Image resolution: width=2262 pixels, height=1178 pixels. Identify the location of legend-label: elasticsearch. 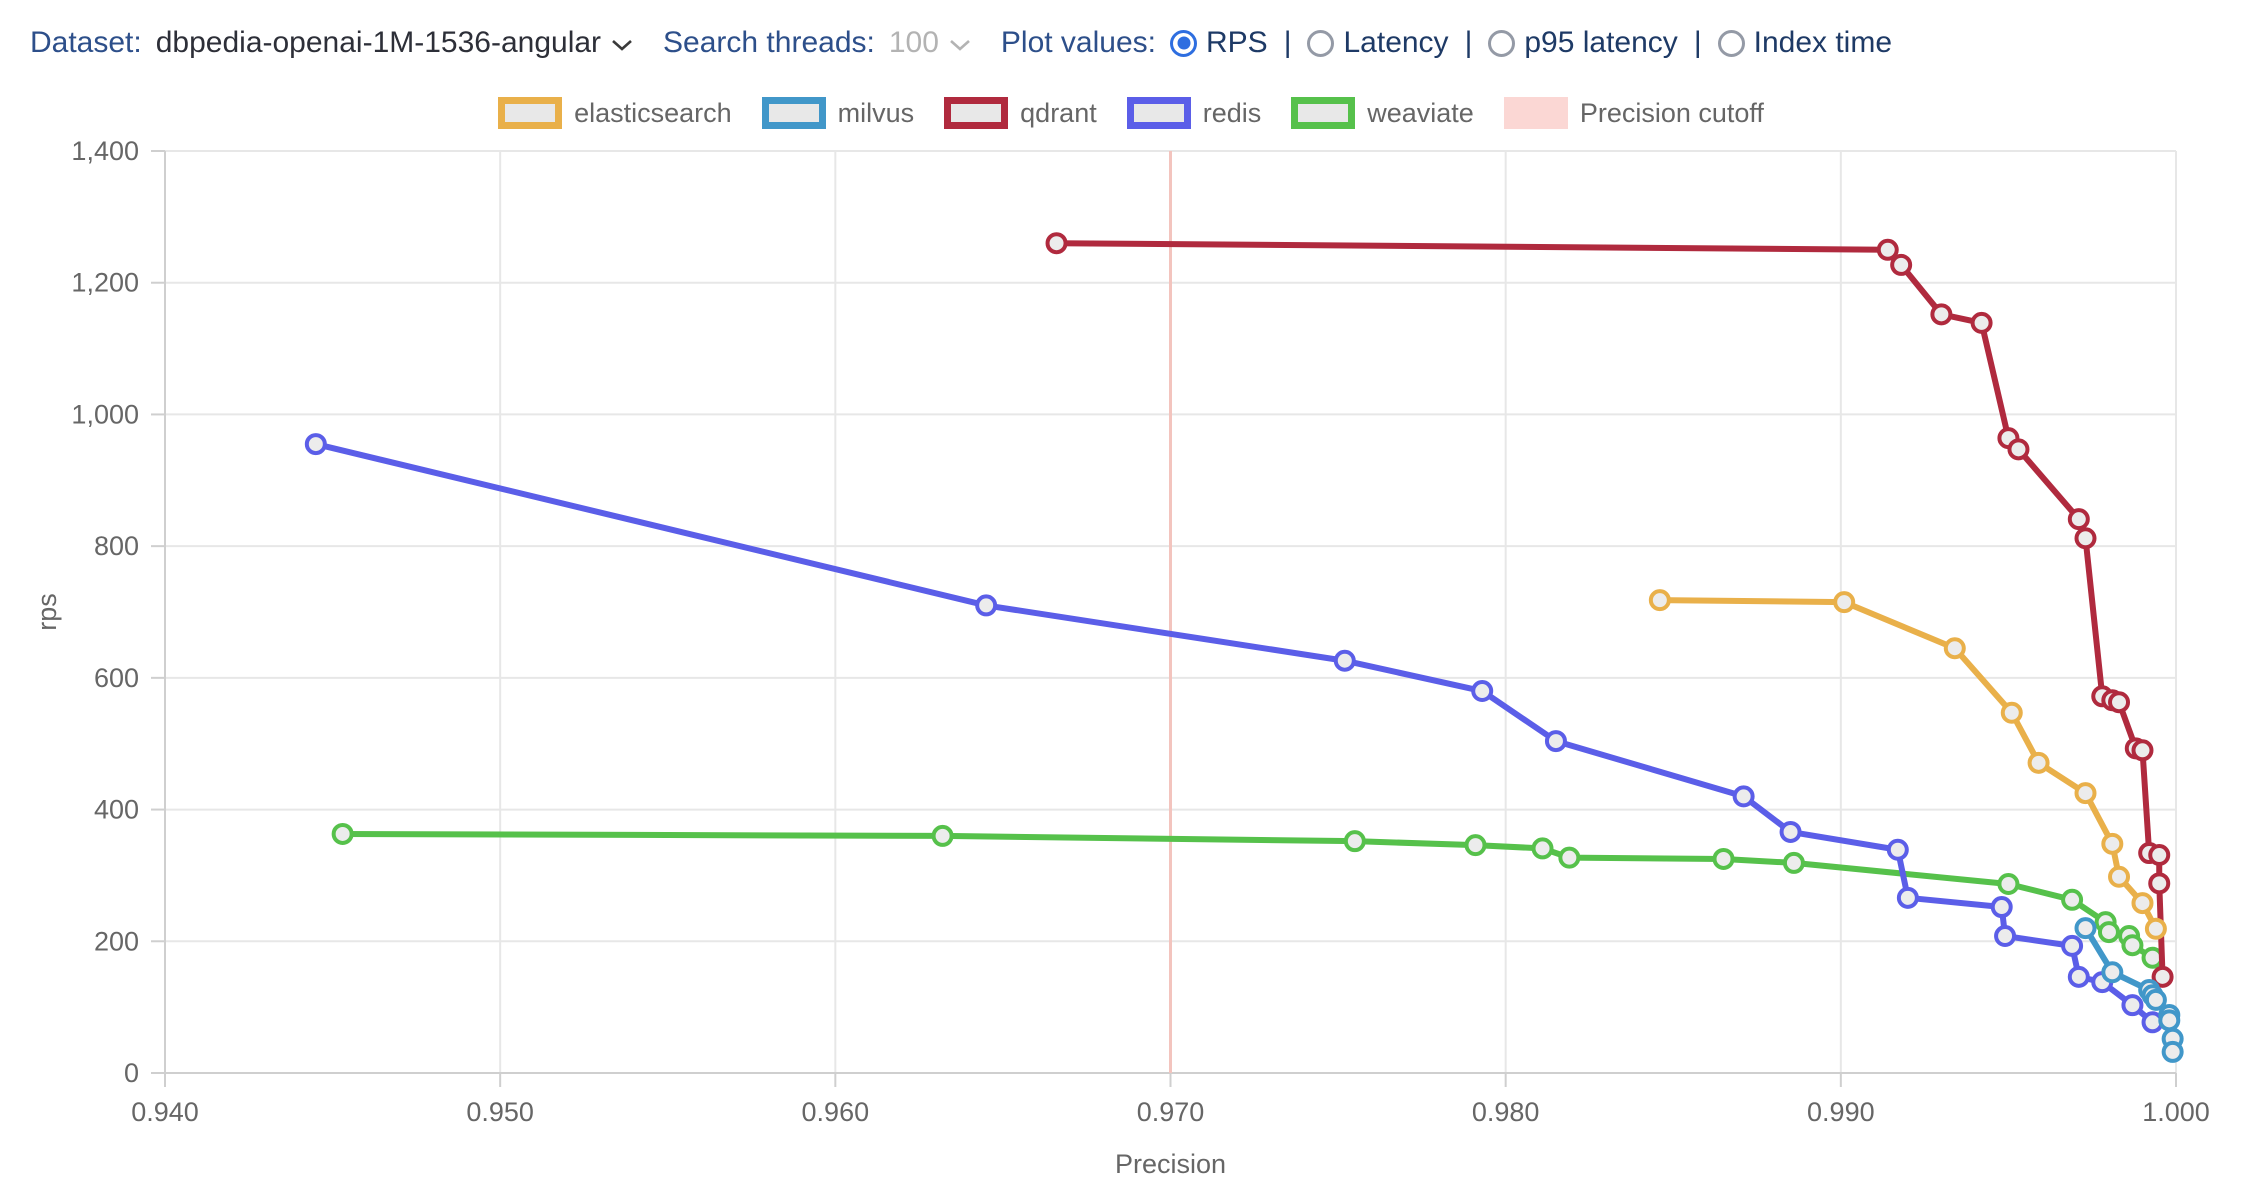
(653, 112).